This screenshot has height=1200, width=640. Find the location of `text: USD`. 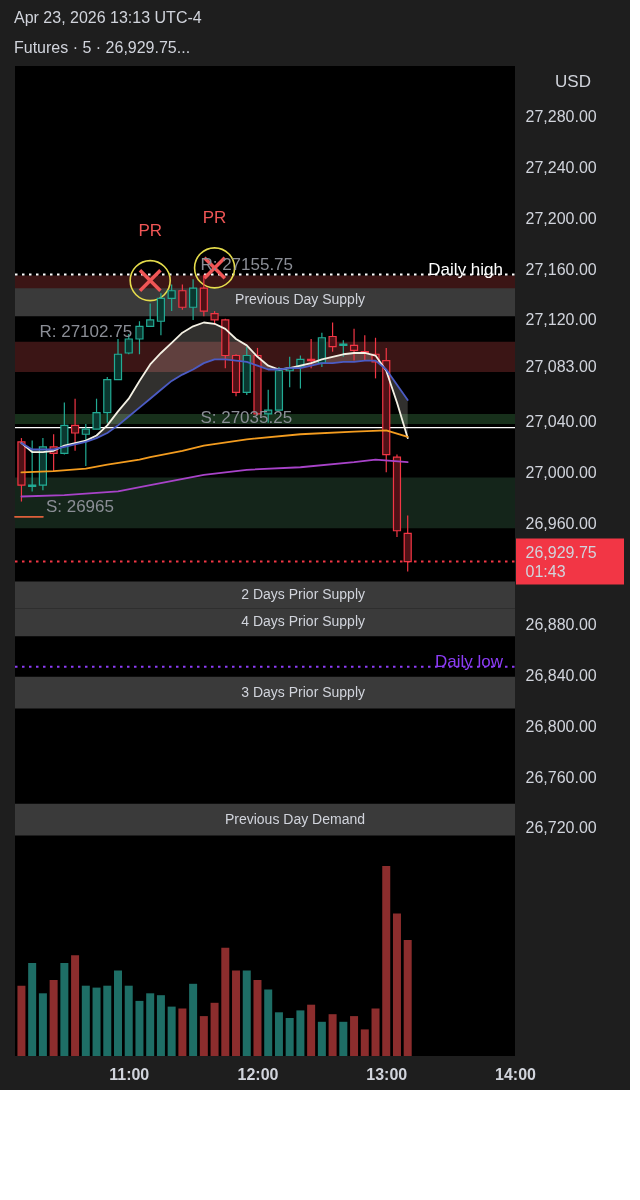

text: USD is located at coordinates (573, 81).